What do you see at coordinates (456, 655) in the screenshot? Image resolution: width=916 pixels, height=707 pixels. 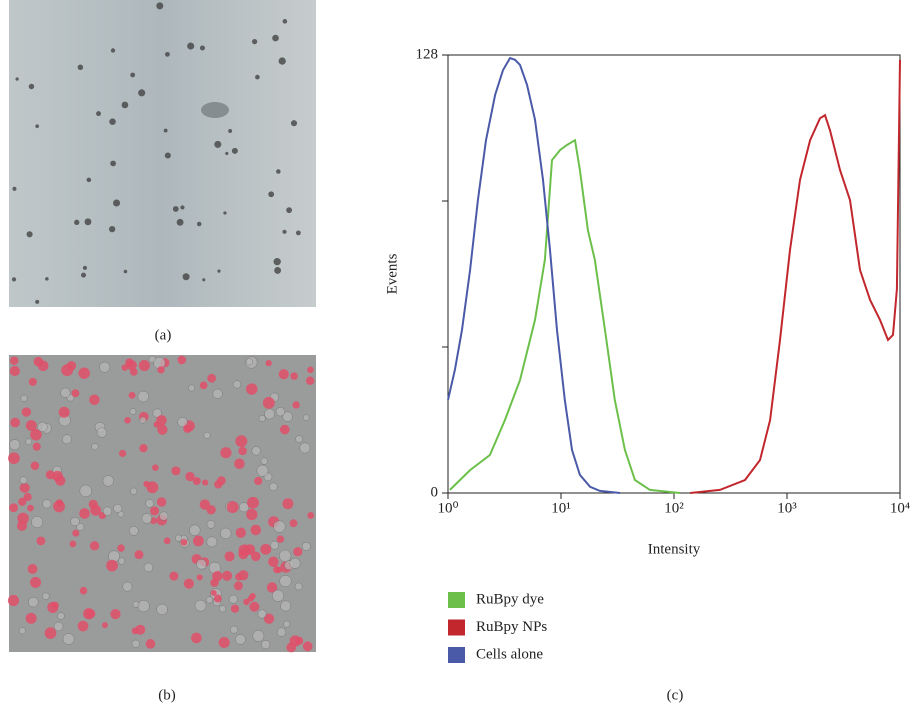 I see `legend-swatch` at bounding box center [456, 655].